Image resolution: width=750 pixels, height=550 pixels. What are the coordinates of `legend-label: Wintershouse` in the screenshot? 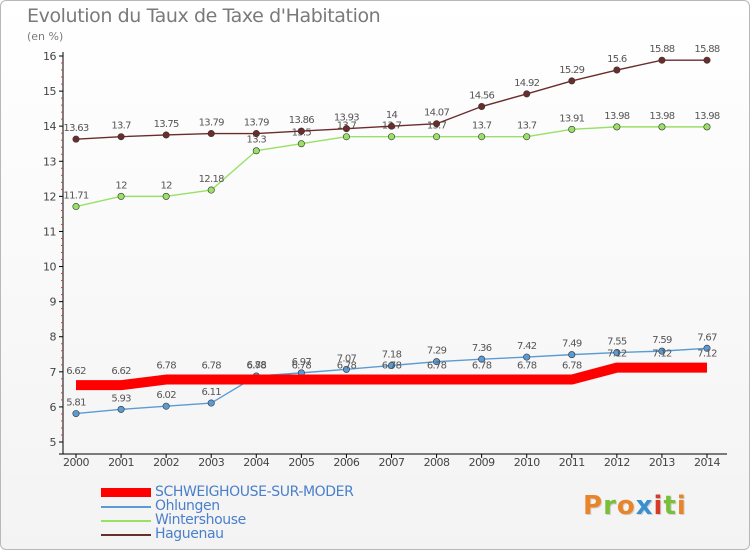 It's located at (200, 520).